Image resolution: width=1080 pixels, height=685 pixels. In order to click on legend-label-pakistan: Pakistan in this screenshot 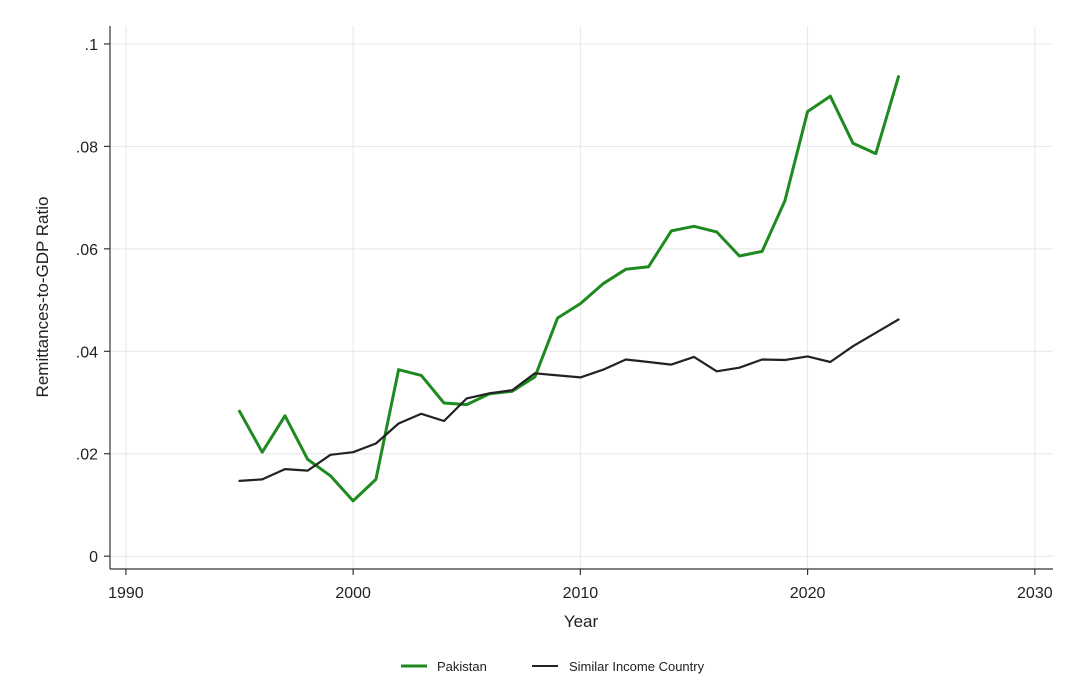, I will do `click(462, 666)`.